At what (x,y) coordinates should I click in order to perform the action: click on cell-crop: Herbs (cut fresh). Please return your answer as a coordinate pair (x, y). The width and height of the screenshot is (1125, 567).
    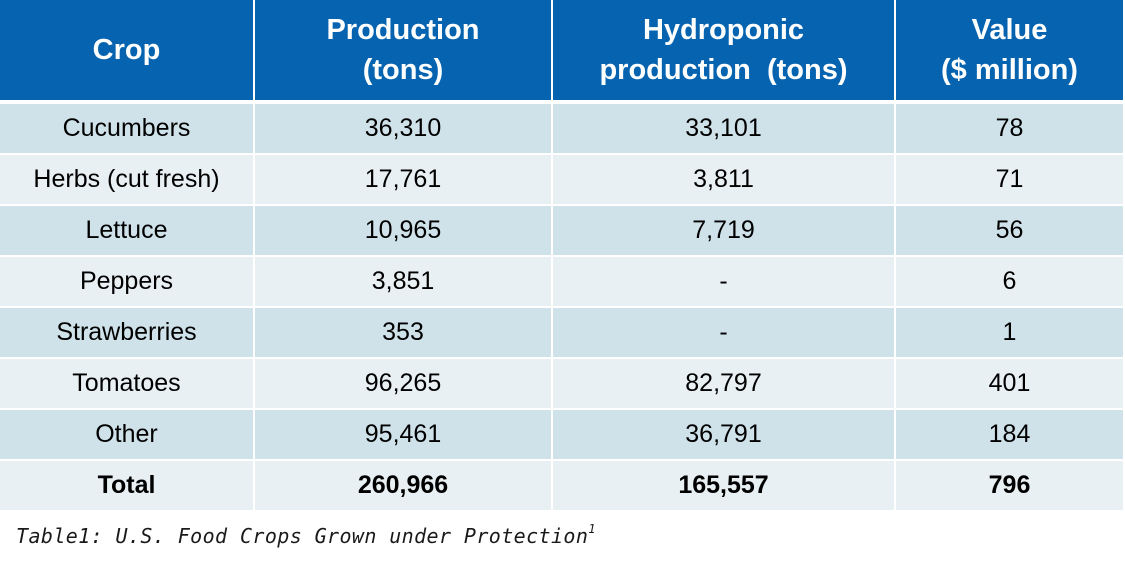
    Looking at the image, I should click on (127, 180).